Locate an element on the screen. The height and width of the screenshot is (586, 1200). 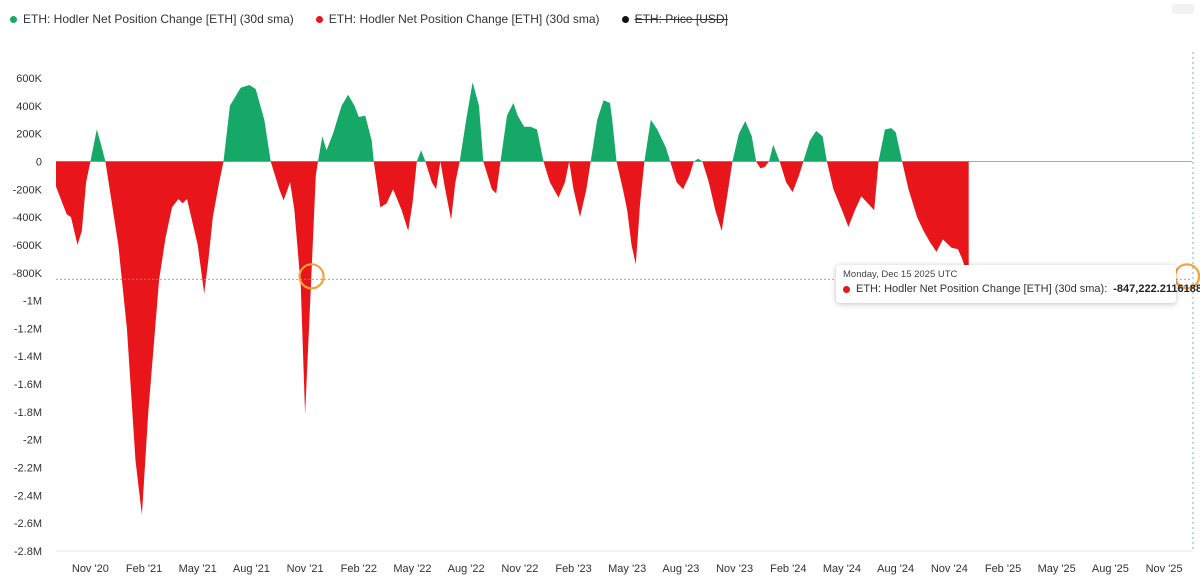
y-tick-label: -1.6M is located at coordinates (28, 385).